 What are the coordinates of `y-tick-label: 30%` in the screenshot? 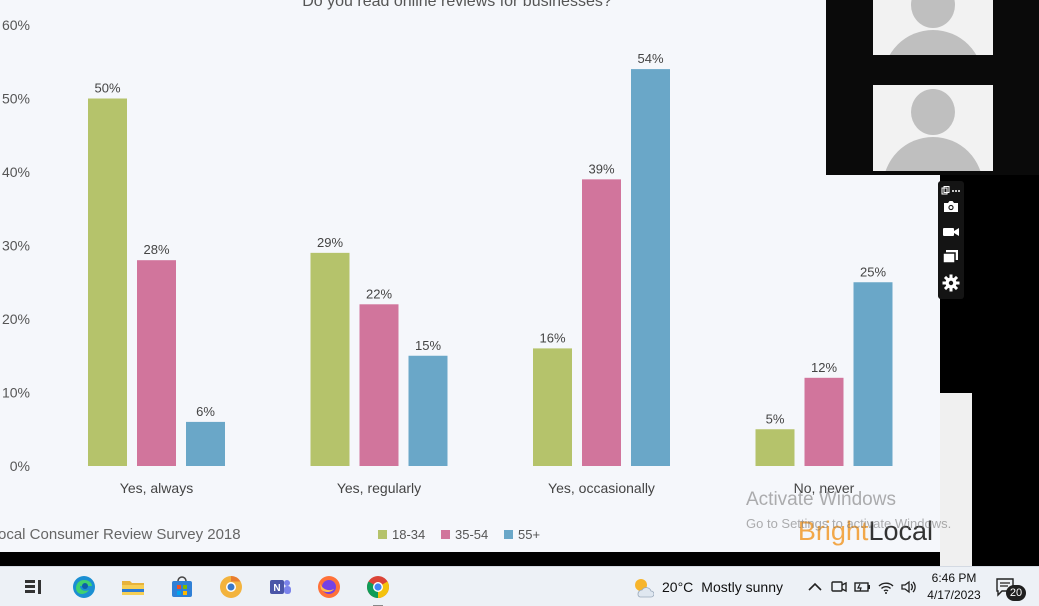 It's located at (16, 246).